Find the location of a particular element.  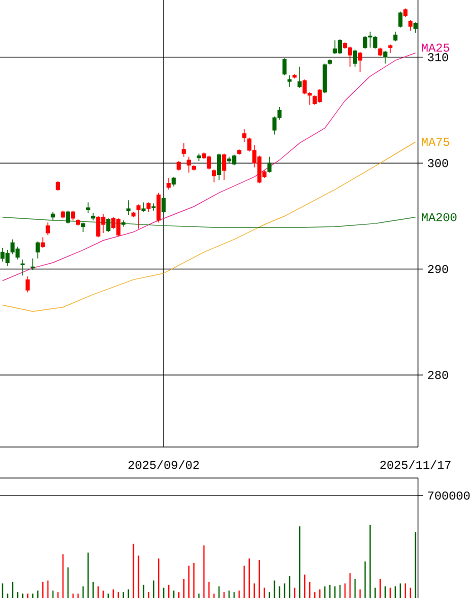

series-label: MA75 is located at coordinates (436, 142).